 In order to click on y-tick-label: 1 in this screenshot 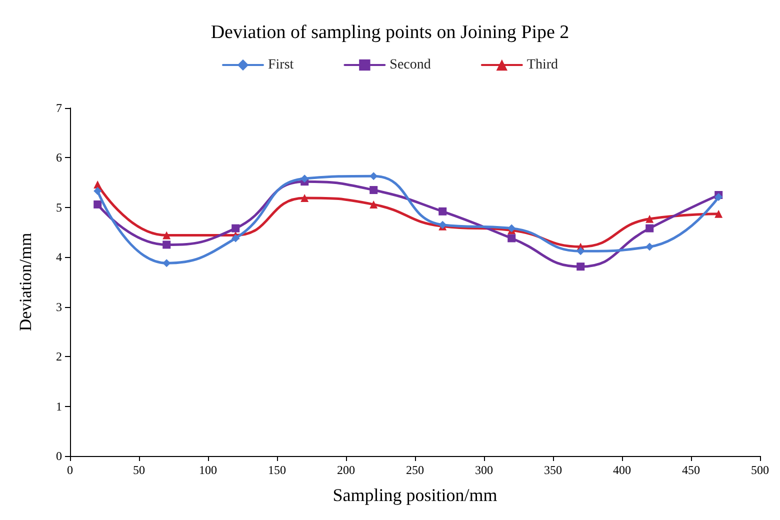, I will do `click(59, 406)`.